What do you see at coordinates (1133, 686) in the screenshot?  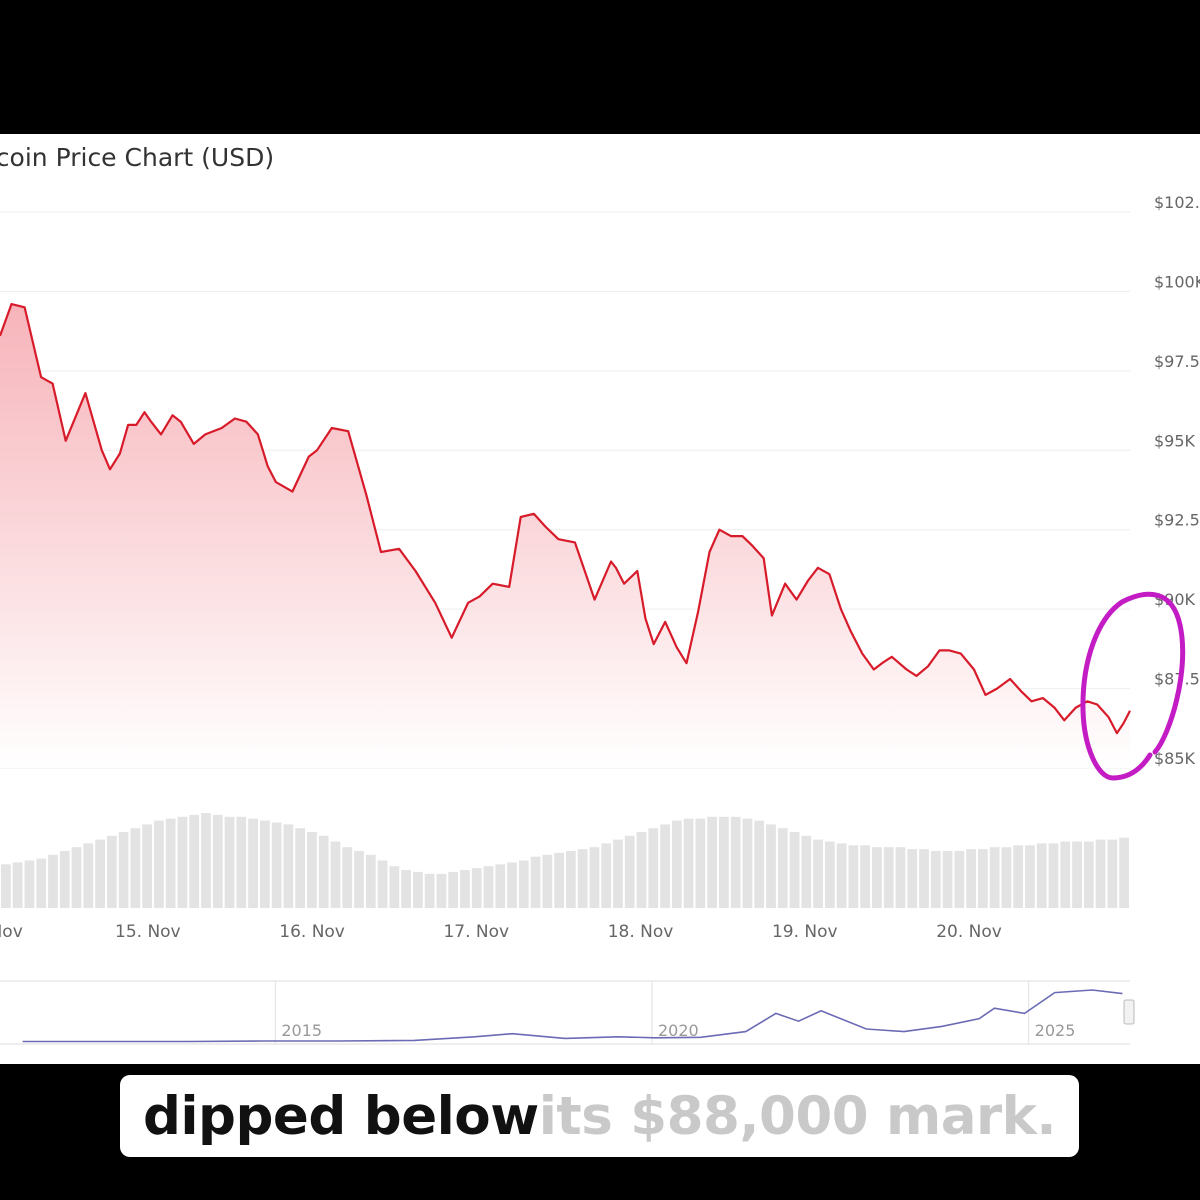 I see `annotation-circle` at bounding box center [1133, 686].